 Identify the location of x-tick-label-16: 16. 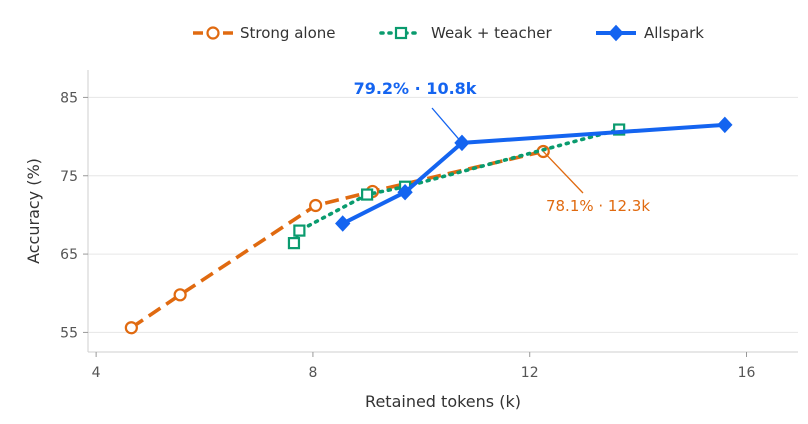
(747, 373).